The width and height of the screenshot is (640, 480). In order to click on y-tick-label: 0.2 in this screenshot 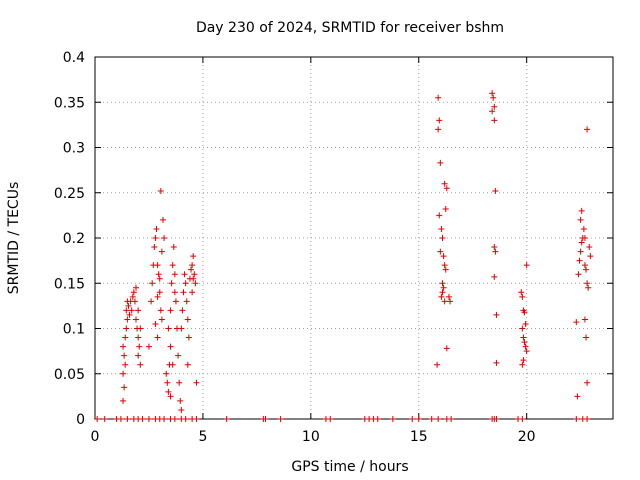, I will do `click(74, 239)`.